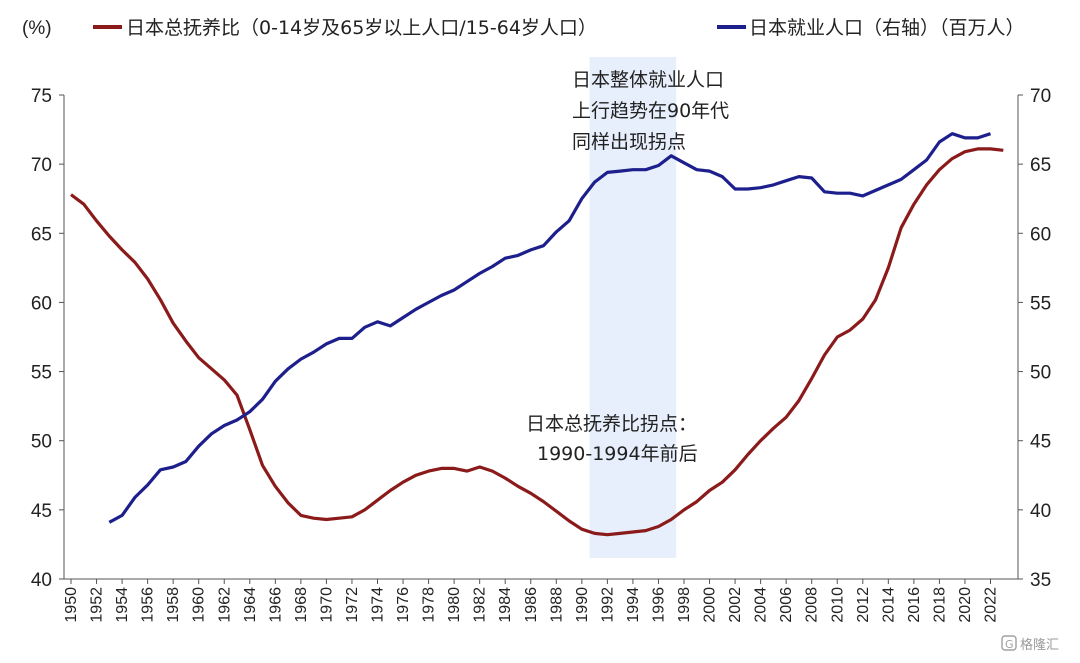  I want to click on x-tick-label: 1966, so click(275, 605).